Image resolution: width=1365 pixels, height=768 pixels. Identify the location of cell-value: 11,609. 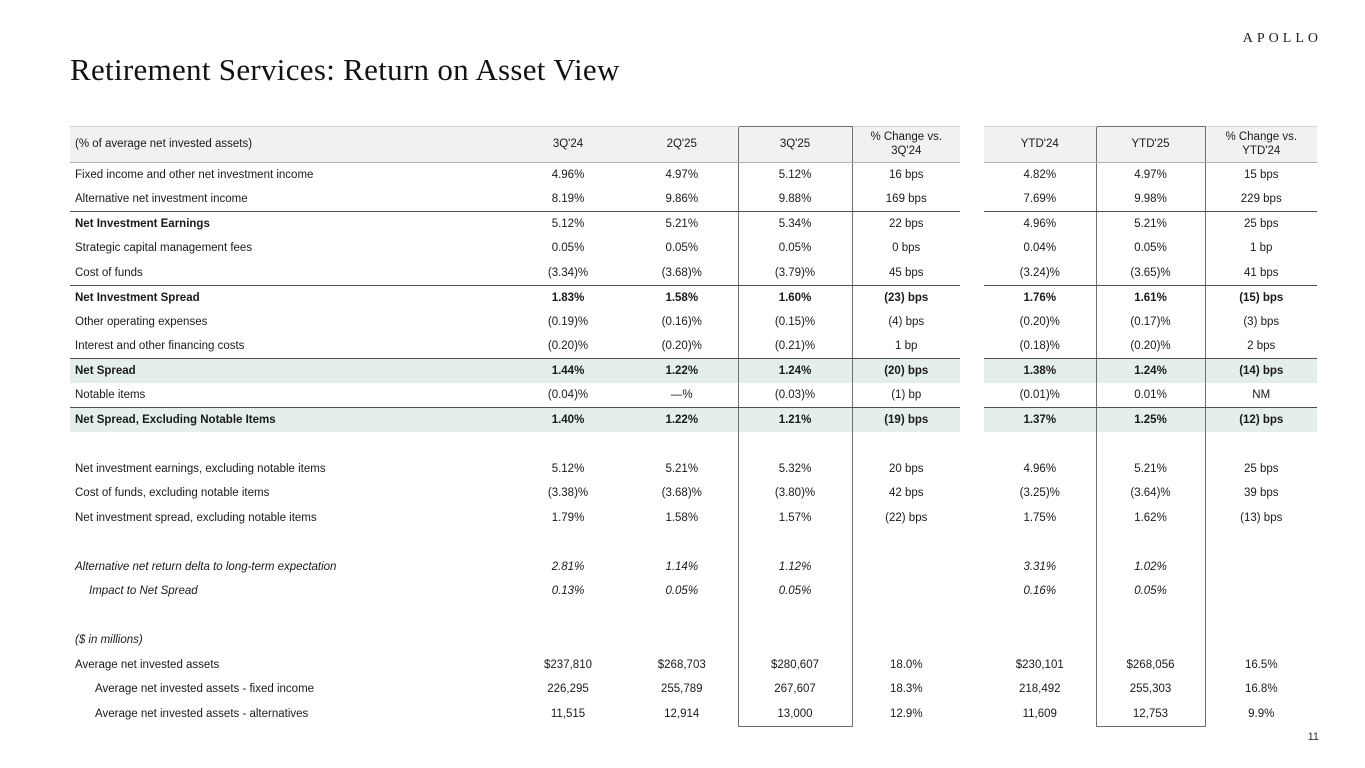
(1039, 713).